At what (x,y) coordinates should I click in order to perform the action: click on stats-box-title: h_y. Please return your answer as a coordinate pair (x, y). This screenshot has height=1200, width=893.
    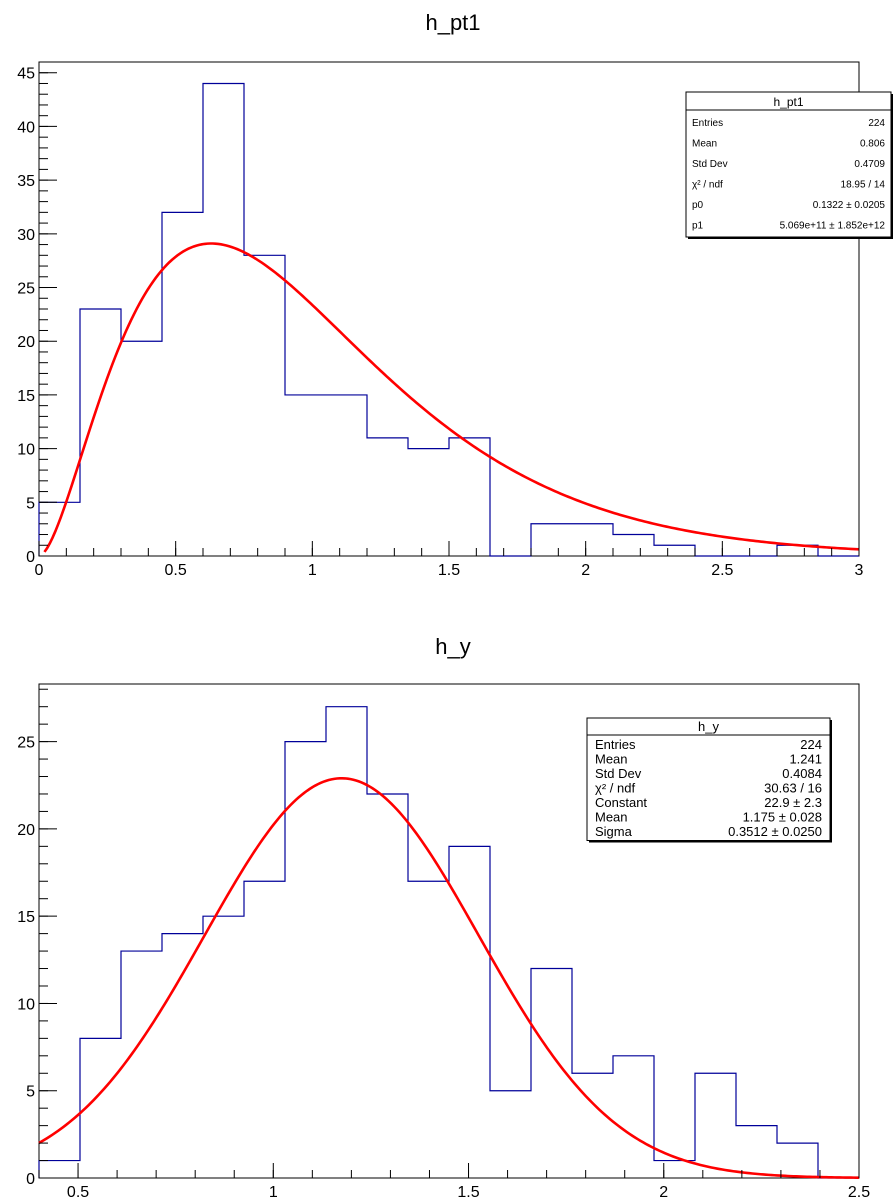
    Looking at the image, I should click on (708, 726).